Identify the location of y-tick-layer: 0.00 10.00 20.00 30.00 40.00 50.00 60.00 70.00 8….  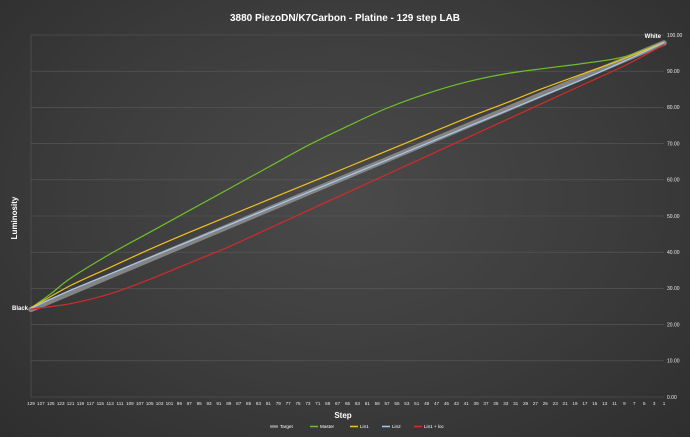
(675, 217).